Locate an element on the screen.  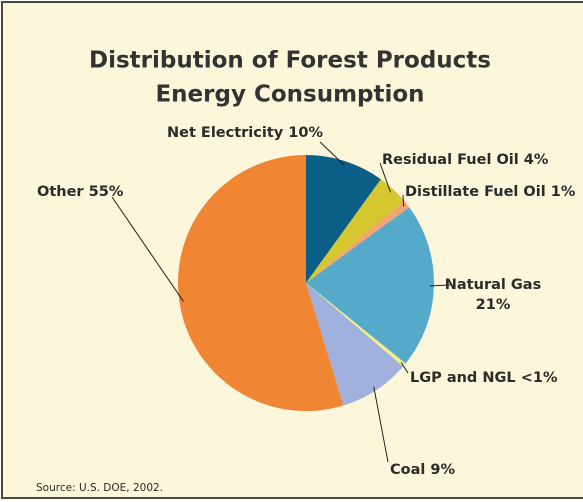
slice-label: Coal 9% is located at coordinates (423, 470).